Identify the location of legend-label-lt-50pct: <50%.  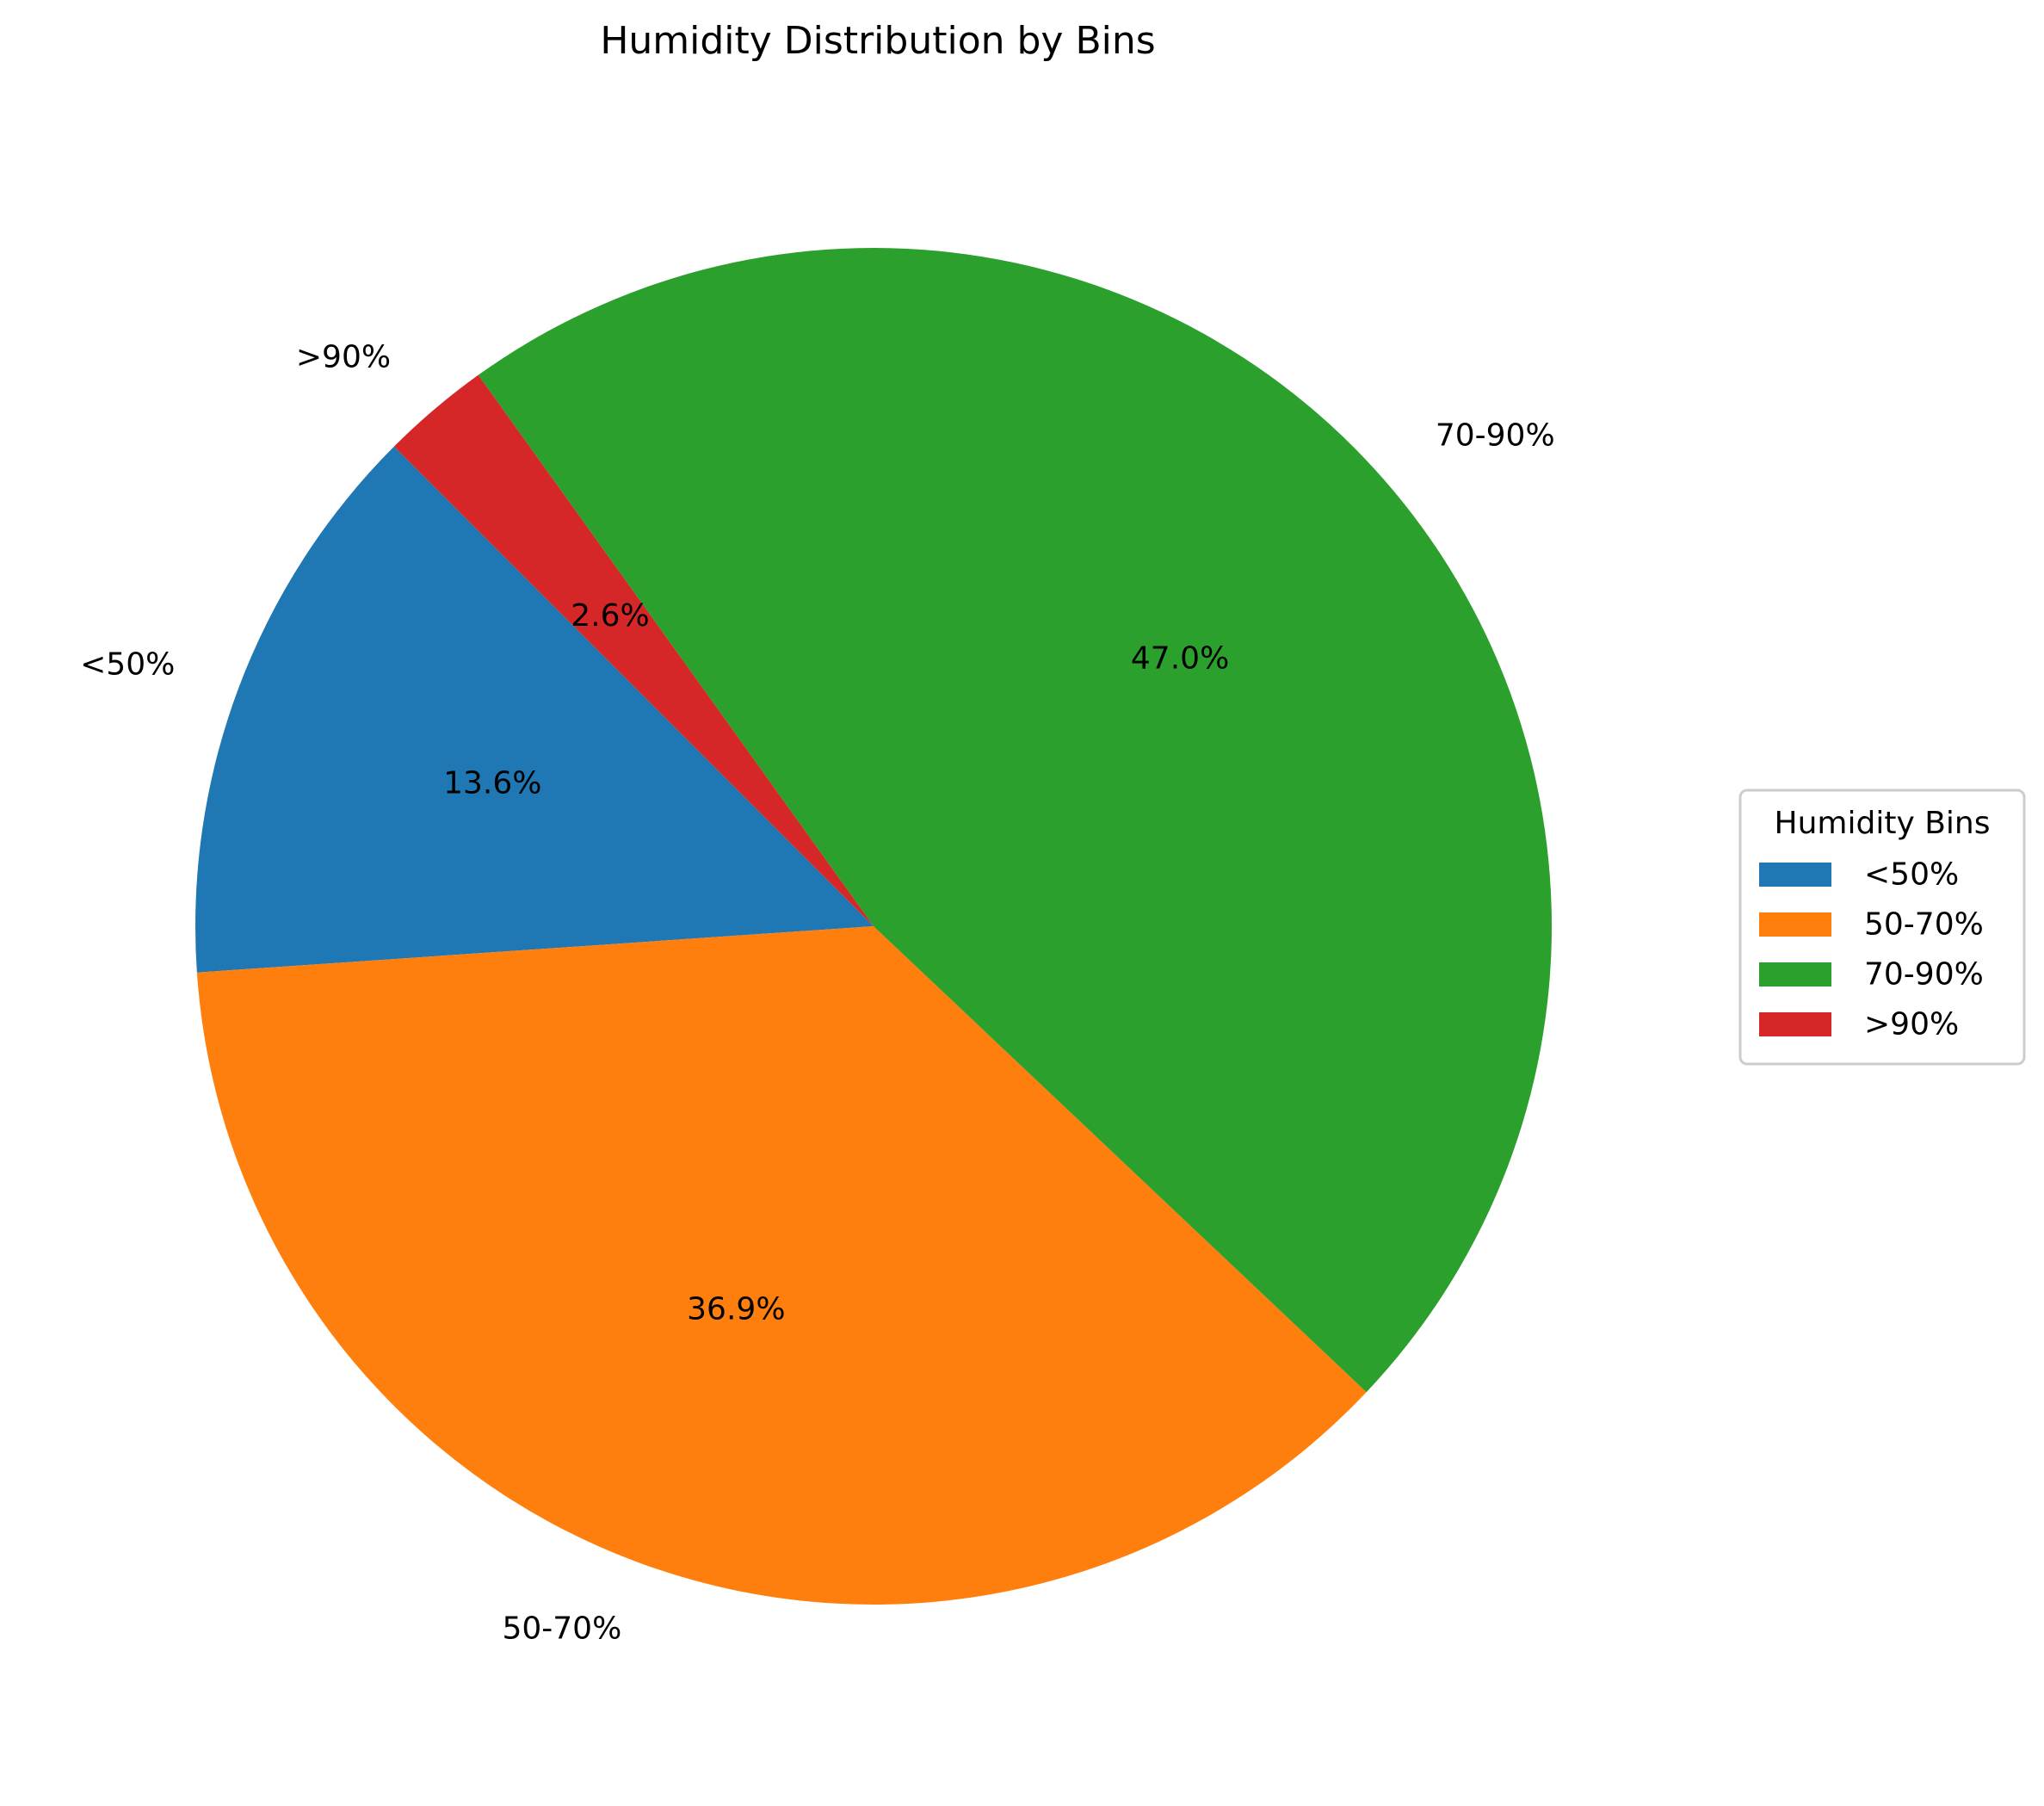
(1912, 875).